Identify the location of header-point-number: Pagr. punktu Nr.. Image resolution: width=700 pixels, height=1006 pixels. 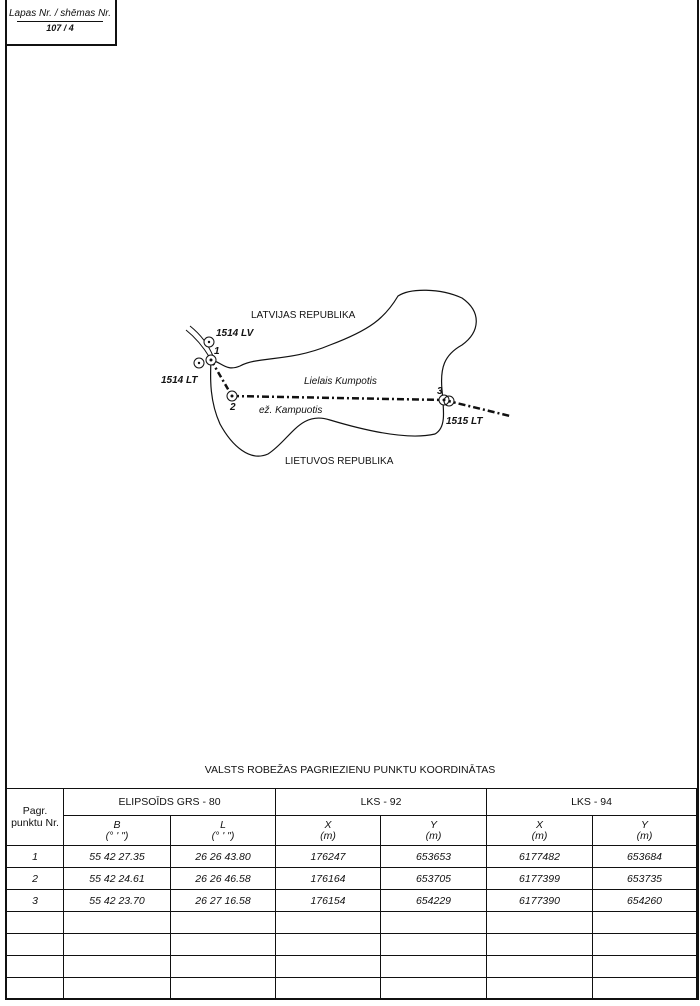
(35, 817).